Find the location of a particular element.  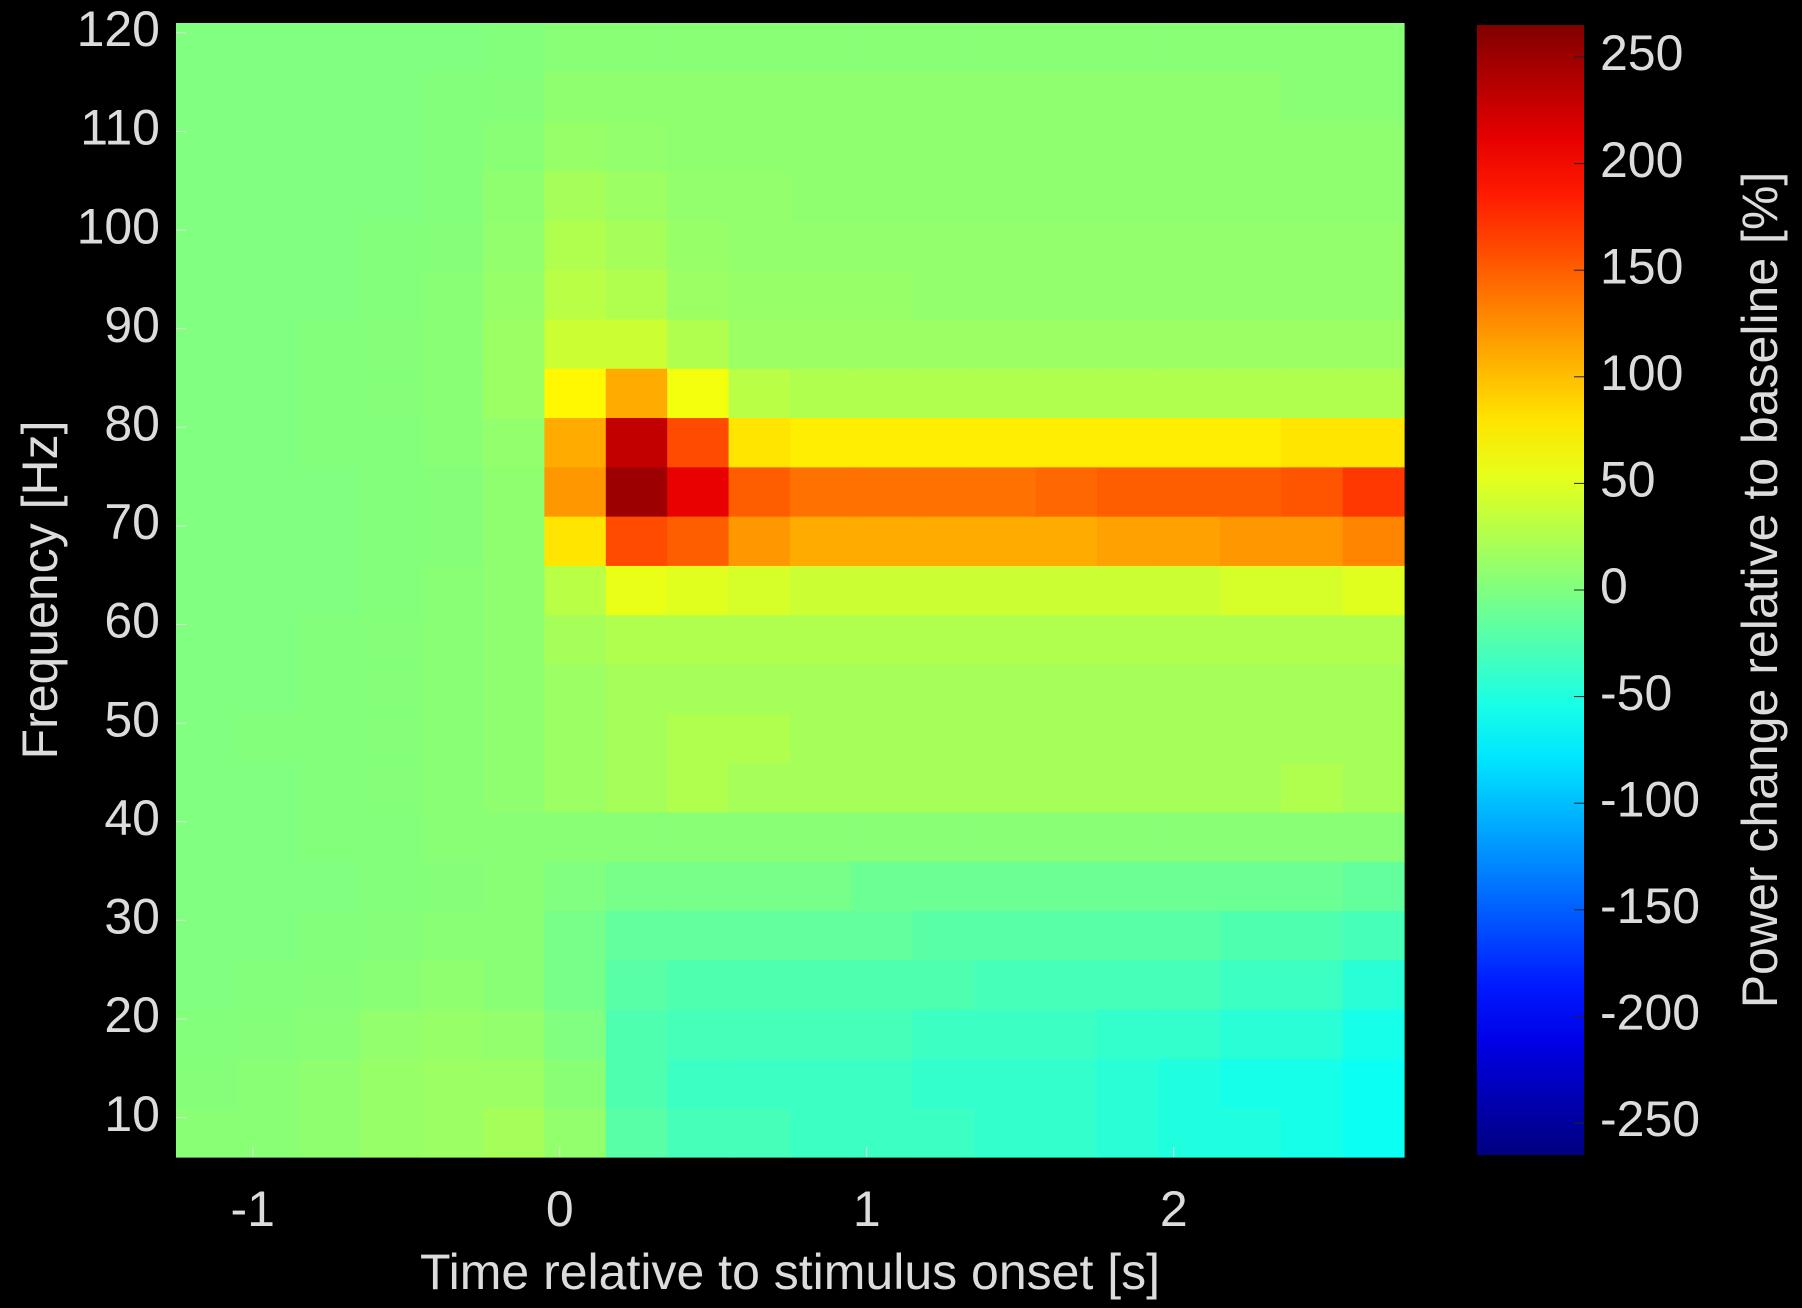

y-tick-label: 110 is located at coordinates (120, 128).